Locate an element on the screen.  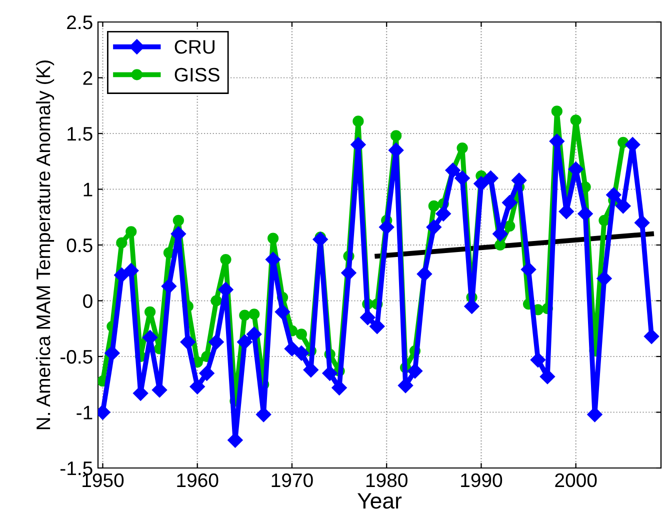
legend-label: GISS is located at coordinates (197, 75).